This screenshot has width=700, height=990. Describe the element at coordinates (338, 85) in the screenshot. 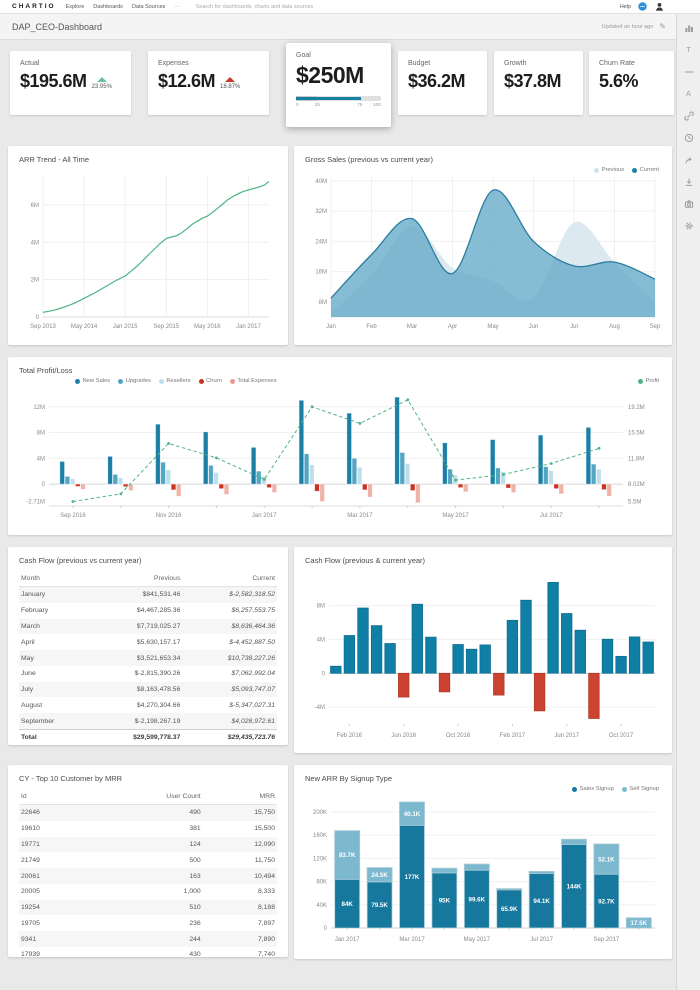

I see `kpi-card-goal: Goal $250M 0 25 75 100` at that location.